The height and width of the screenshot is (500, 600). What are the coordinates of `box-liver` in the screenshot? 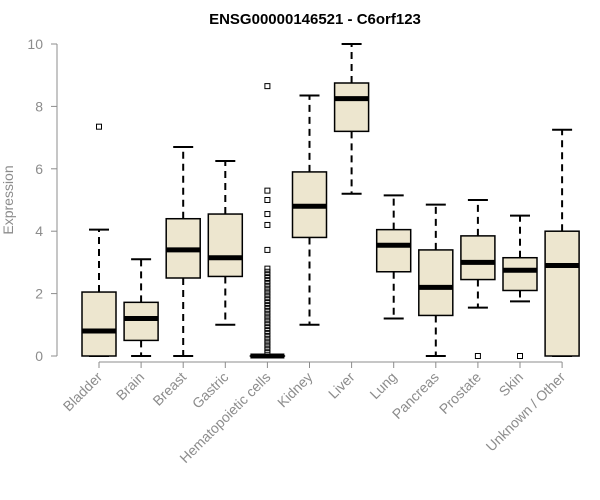 It's located at (351, 119).